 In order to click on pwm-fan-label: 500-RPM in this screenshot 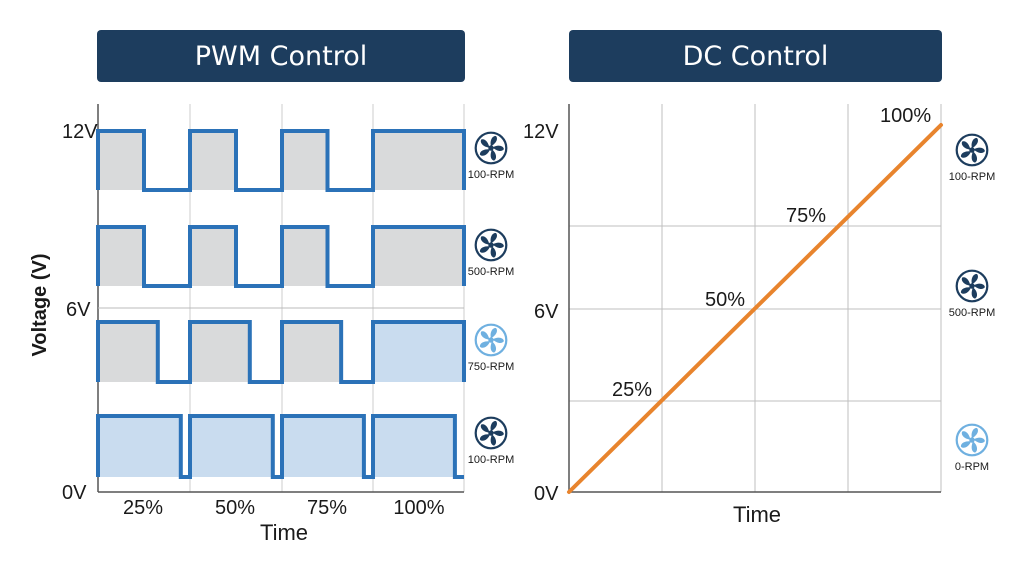, I will do `click(491, 272)`.